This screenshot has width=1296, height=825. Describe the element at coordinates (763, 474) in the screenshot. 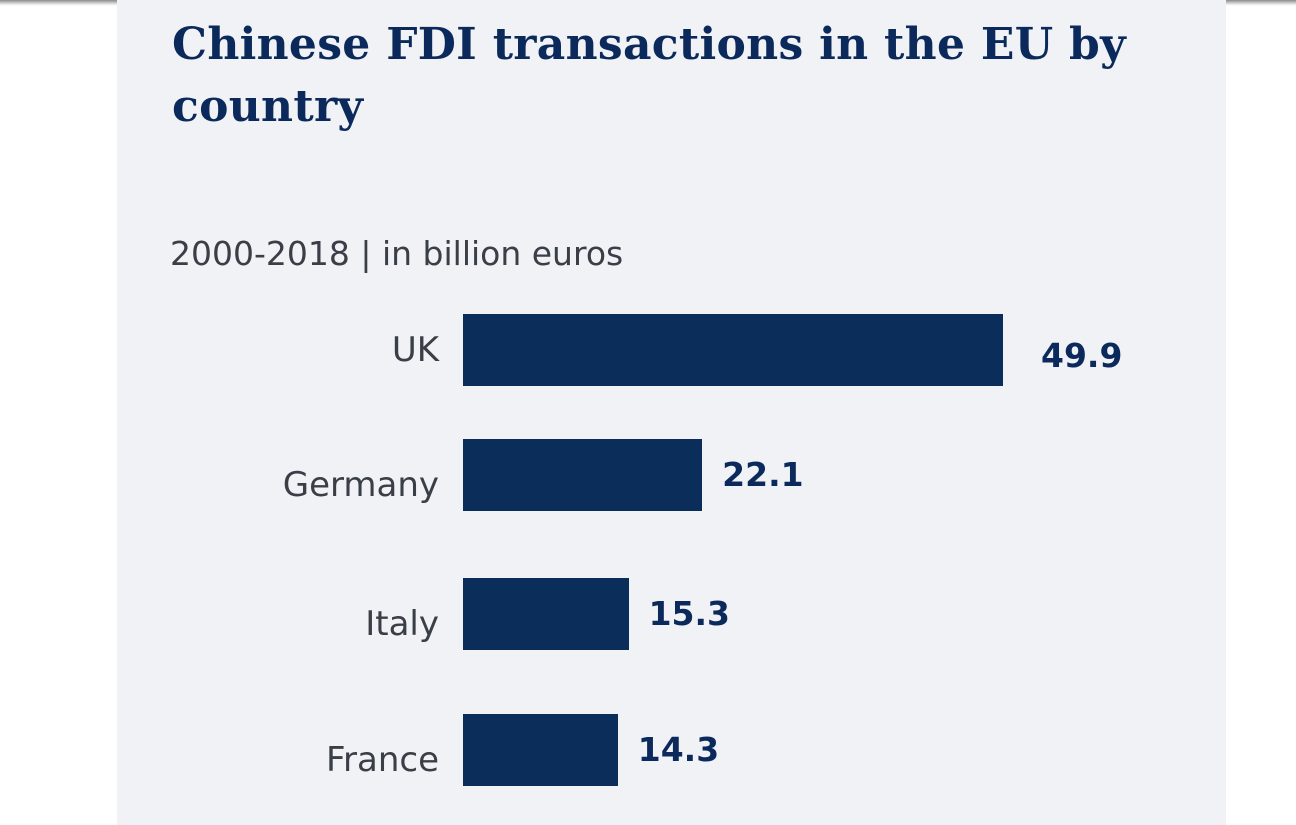

I see `value-label: 22.1` at that location.